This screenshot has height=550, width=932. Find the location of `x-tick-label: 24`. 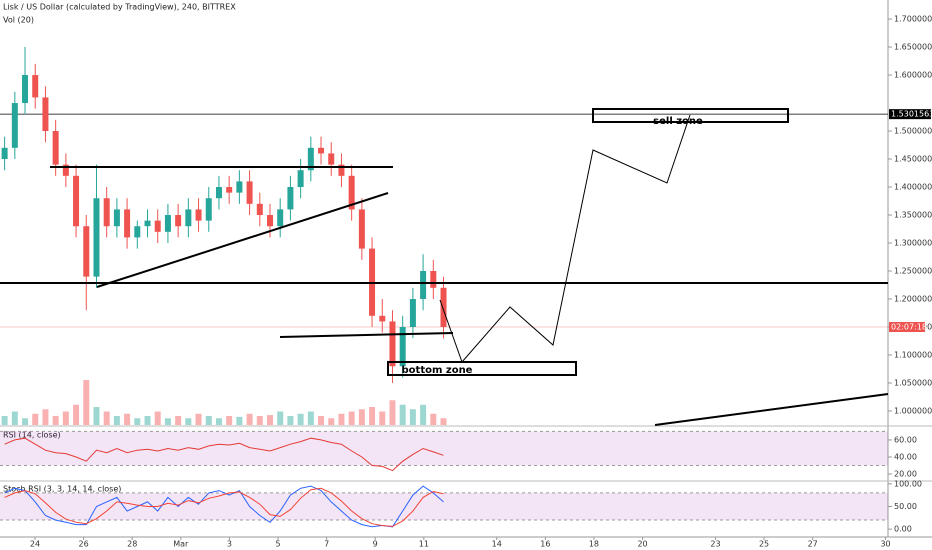

x-tick-label: 24 is located at coordinates (35, 544).